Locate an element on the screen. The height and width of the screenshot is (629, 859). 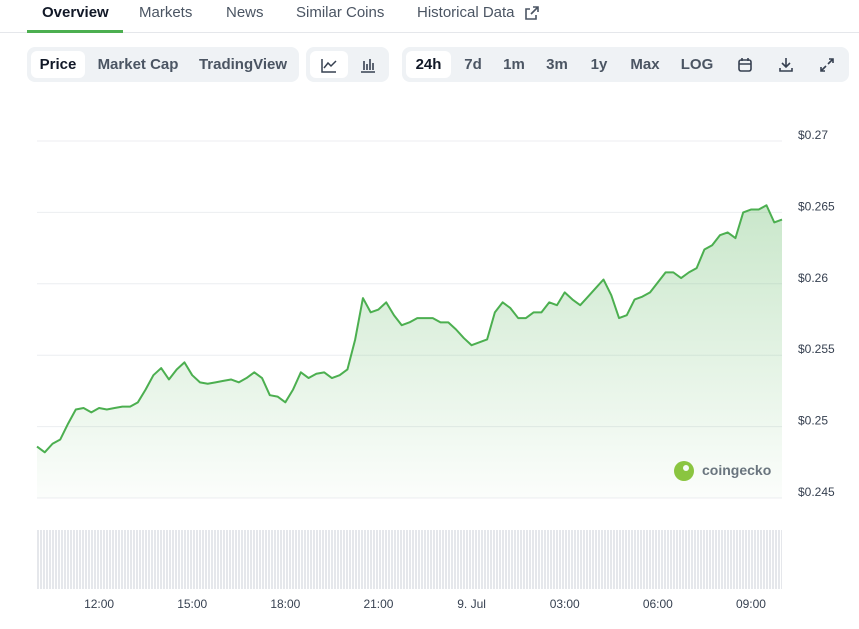
button: 7d is located at coordinates (473, 64).